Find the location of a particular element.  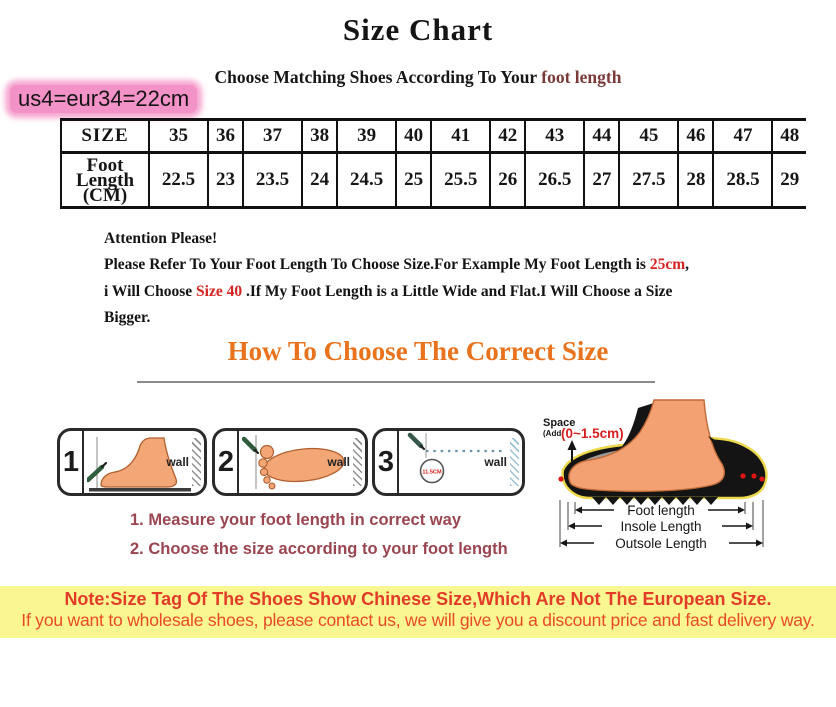

measurement-circle is located at coordinates (432, 471).